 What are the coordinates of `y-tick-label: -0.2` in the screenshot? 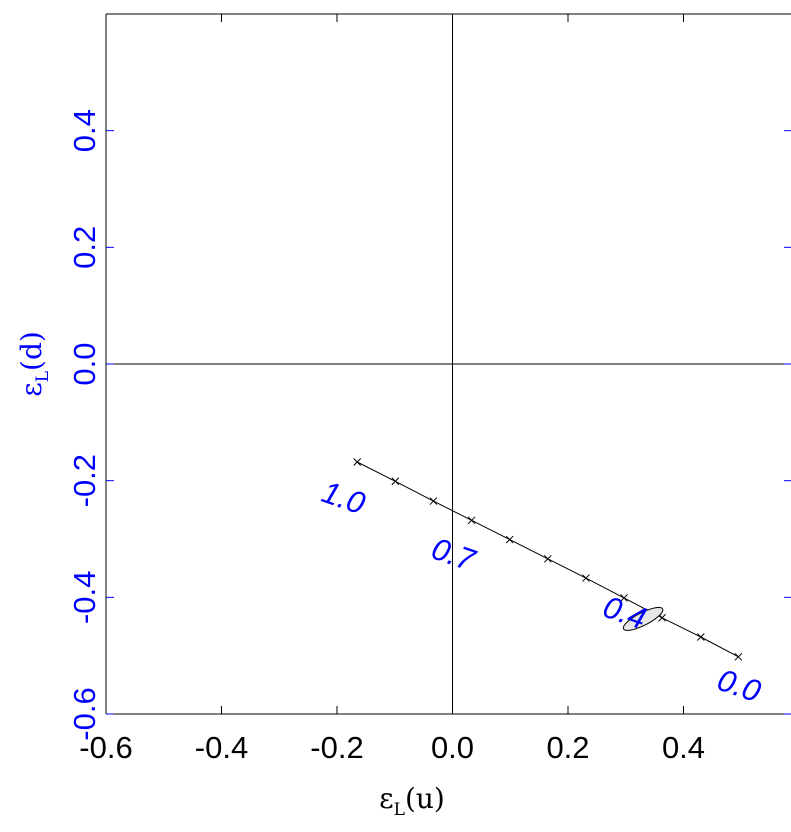 It's located at (84, 480).